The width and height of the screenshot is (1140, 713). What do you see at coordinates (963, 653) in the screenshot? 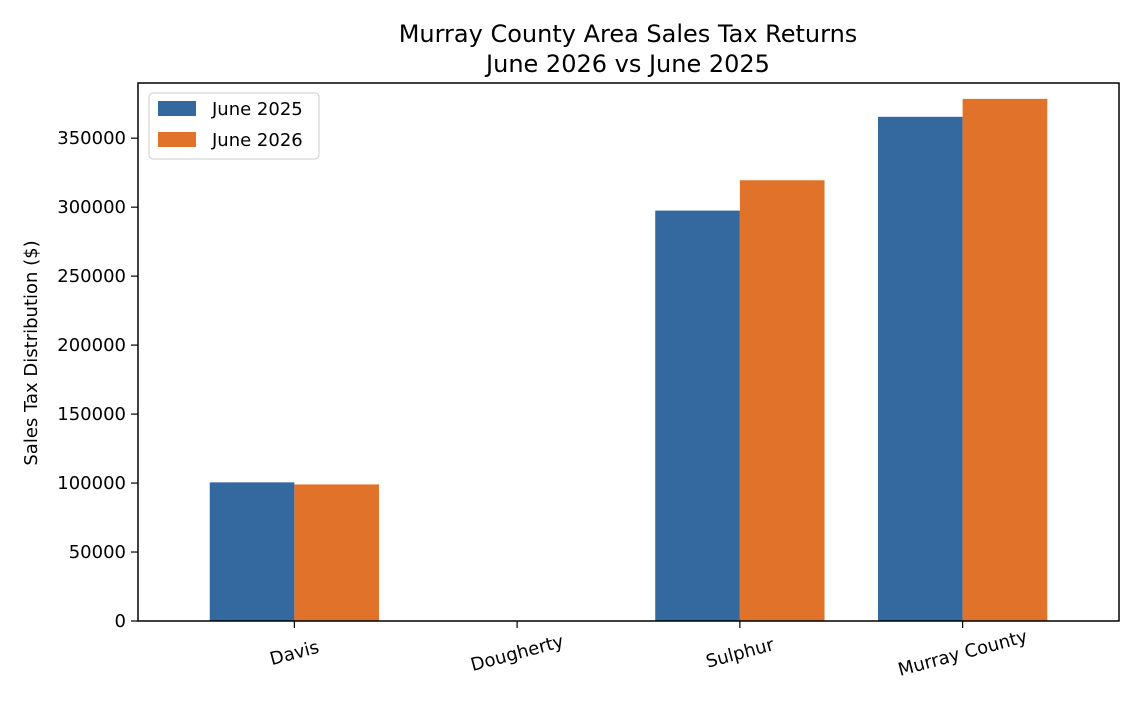
I see `x-tick-label: Murray County` at bounding box center [963, 653].